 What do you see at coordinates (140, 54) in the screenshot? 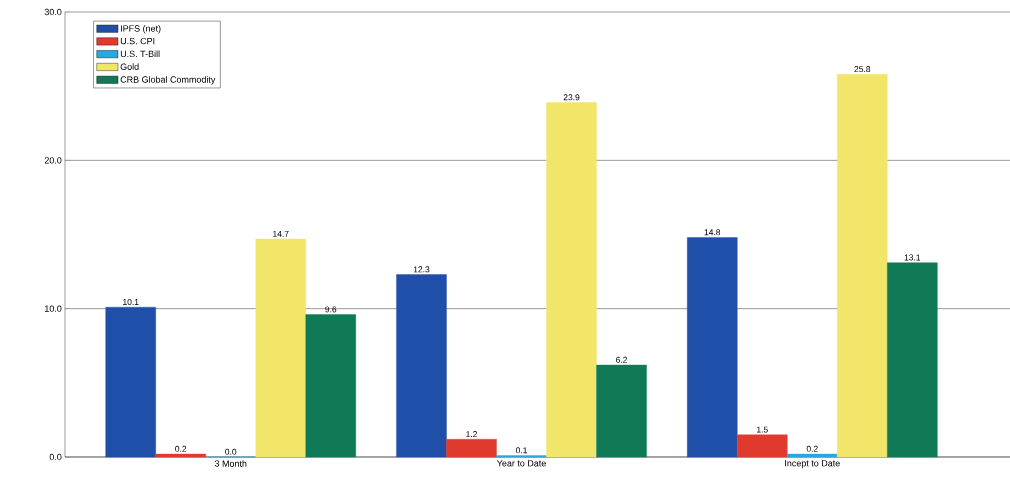
I see `legend-label: U.S. T-Bill` at bounding box center [140, 54].